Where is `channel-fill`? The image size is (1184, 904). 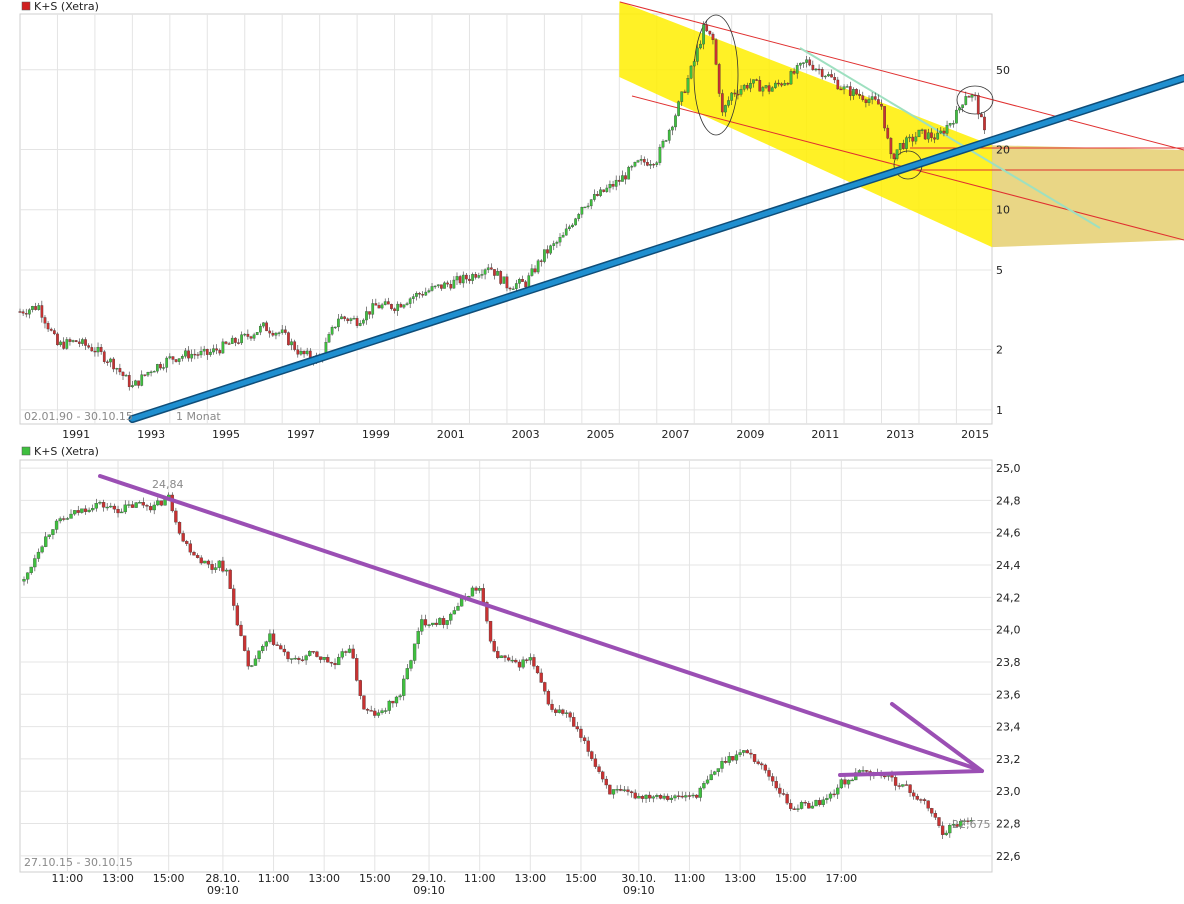
channel-fill is located at coordinates (805, 124).